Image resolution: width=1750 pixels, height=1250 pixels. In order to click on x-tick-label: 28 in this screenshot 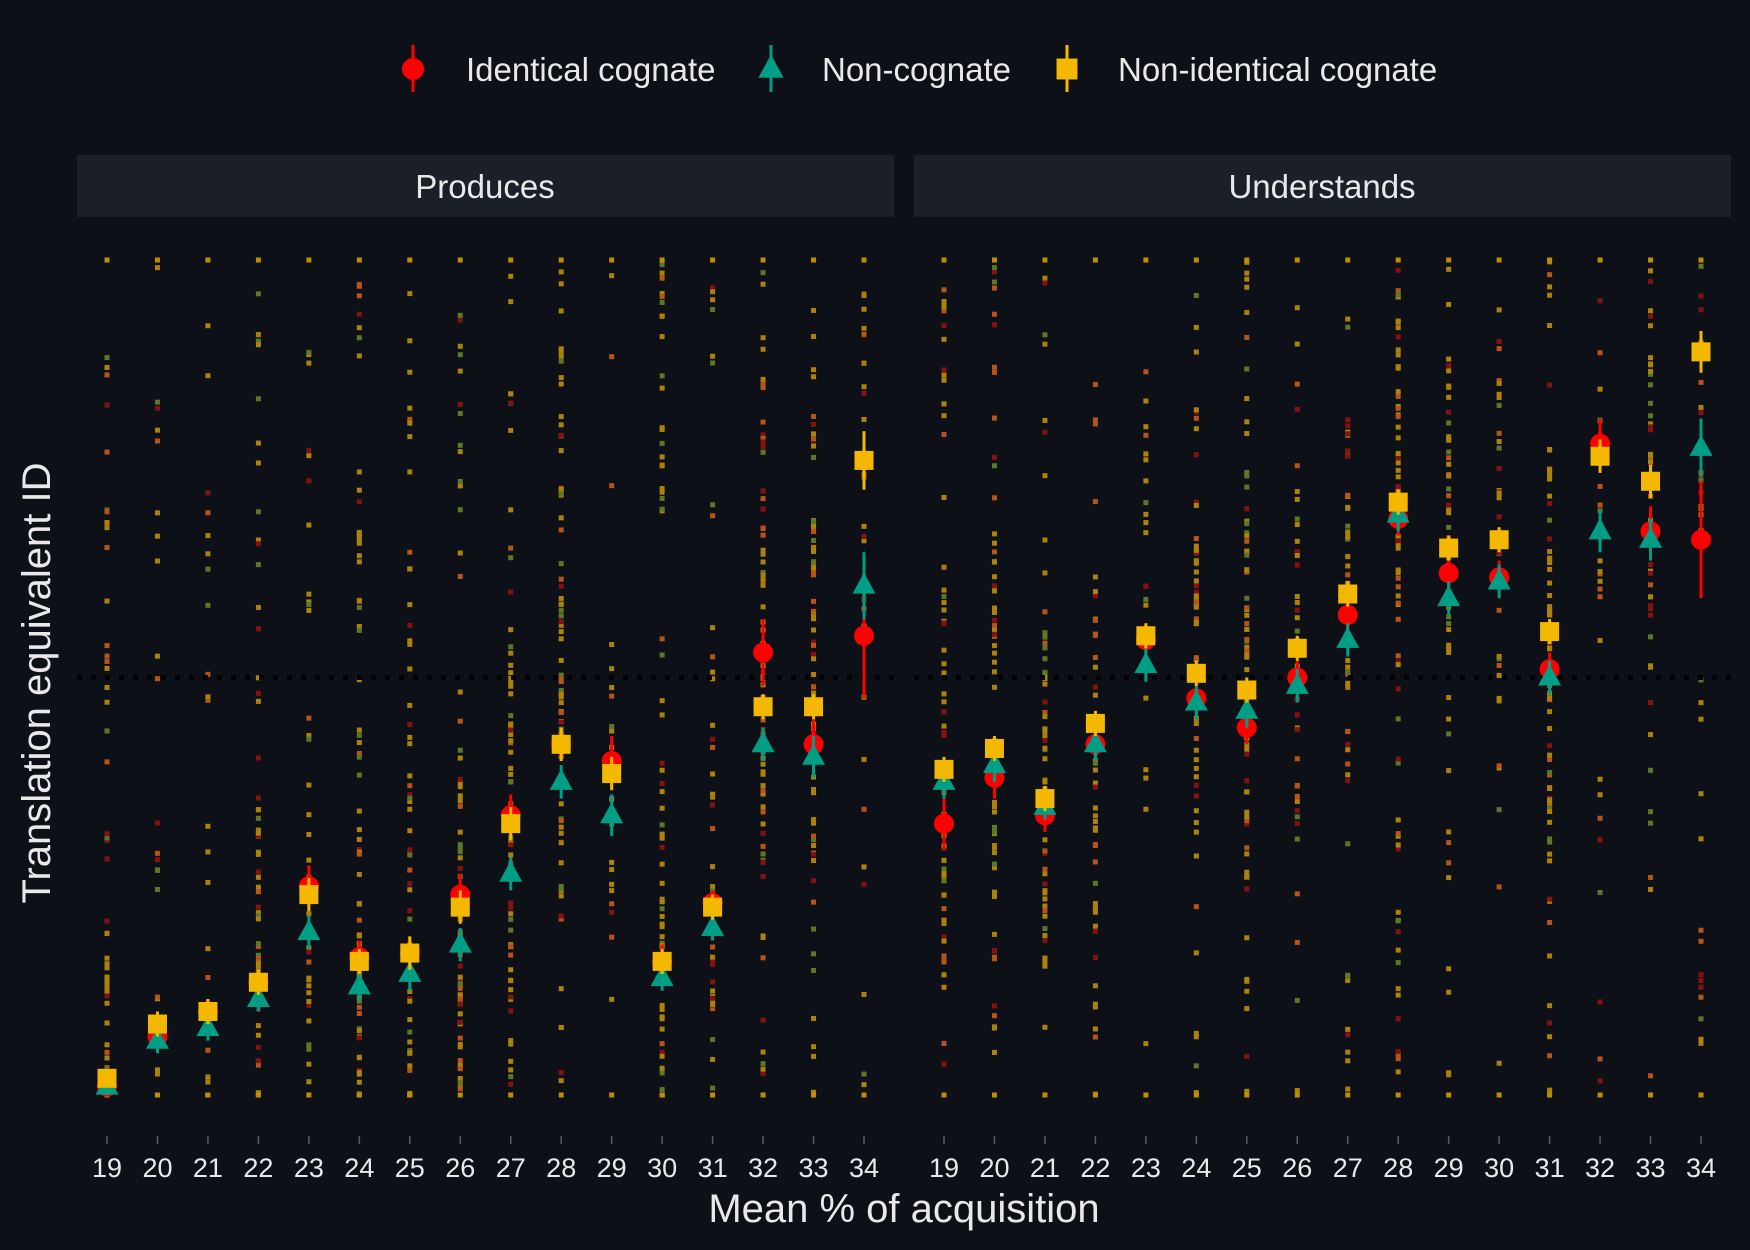, I will do `click(561, 1168)`.